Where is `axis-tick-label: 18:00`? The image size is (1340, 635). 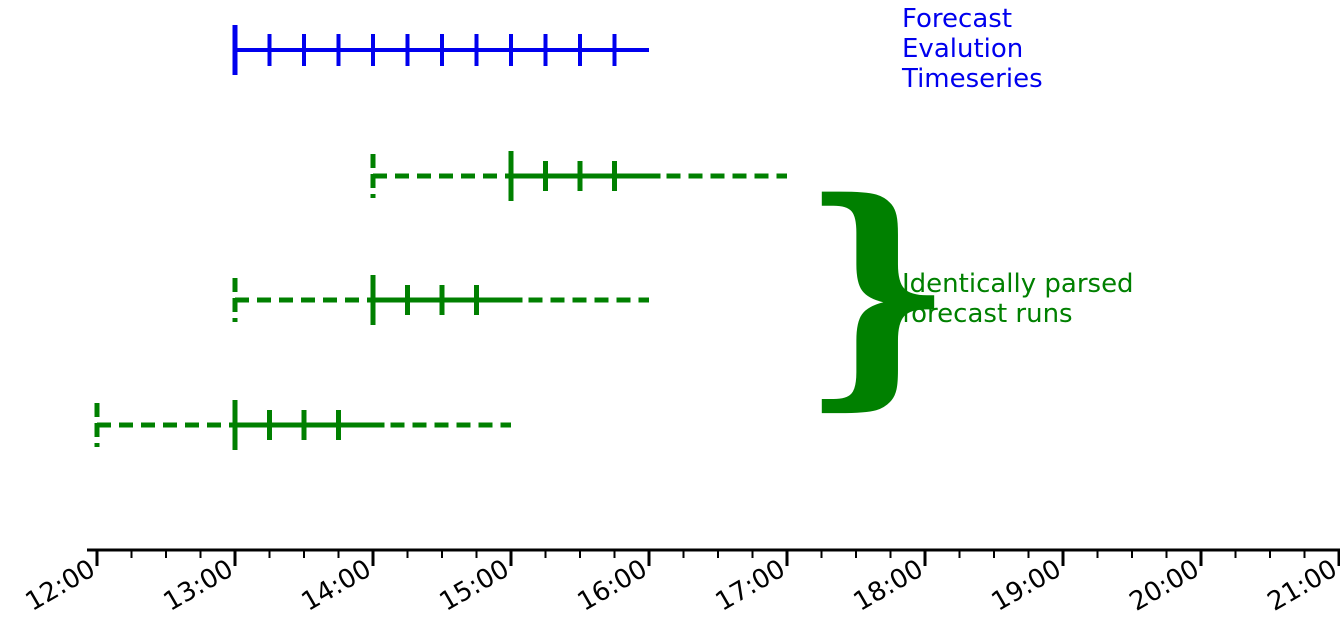
axis-tick-label: 18:00 is located at coordinates (889, 585).